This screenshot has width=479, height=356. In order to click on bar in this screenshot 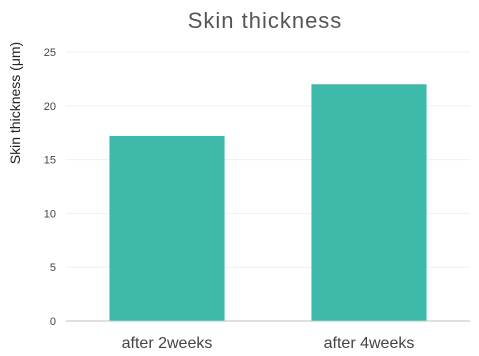, I will do `click(167, 228)`.